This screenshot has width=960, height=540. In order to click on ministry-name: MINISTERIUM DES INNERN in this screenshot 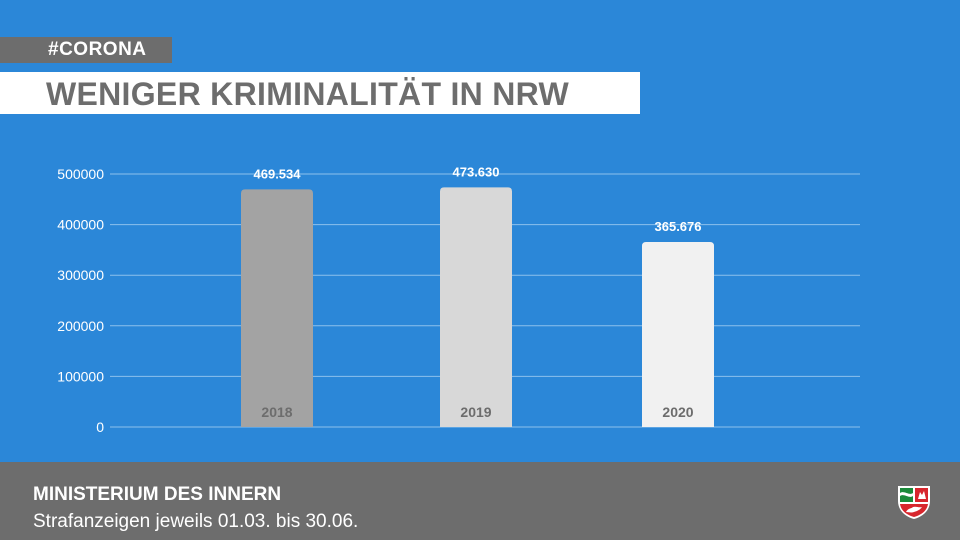, I will do `click(157, 494)`.